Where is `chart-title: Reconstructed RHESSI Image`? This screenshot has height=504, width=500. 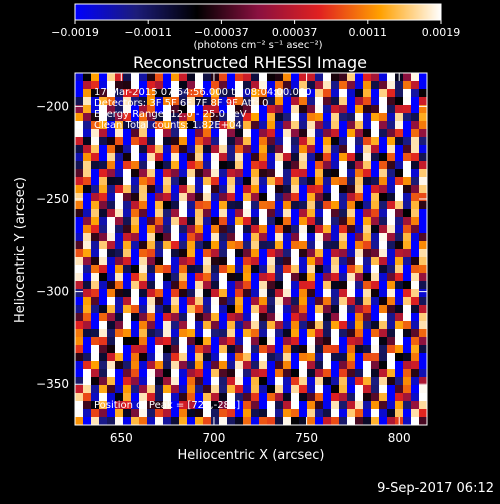
chart-title: Reconstructed RHESSI Image is located at coordinates (250, 62).